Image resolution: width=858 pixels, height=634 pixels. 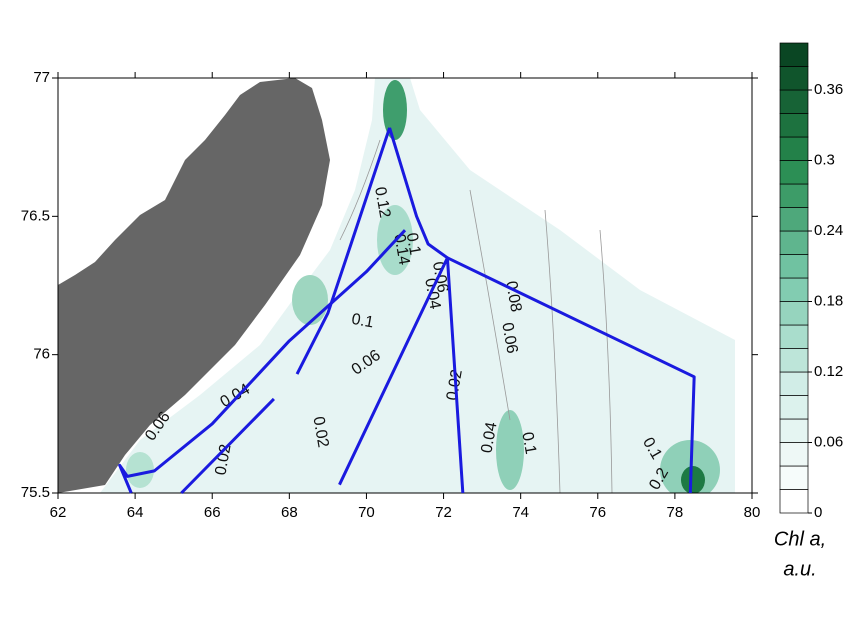 What do you see at coordinates (366, 512) in the screenshot?
I see `x-tick-label: 70` at bounding box center [366, 512].